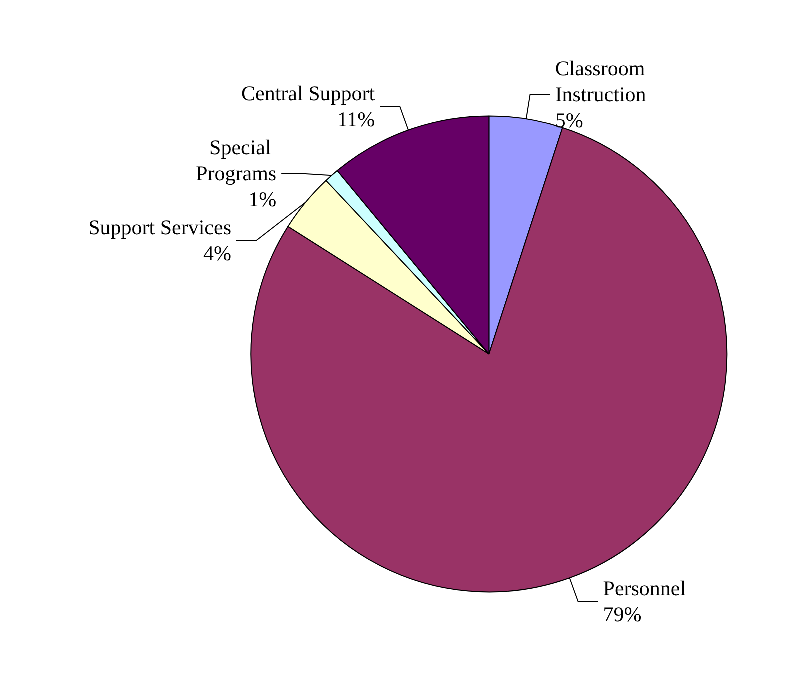 The height and width of the screenshot is (700, 798). What do you see at coordinates (236, 161) in the screenshot?
I see `slice-label: Special Programs` at bounding box center [236, 161].